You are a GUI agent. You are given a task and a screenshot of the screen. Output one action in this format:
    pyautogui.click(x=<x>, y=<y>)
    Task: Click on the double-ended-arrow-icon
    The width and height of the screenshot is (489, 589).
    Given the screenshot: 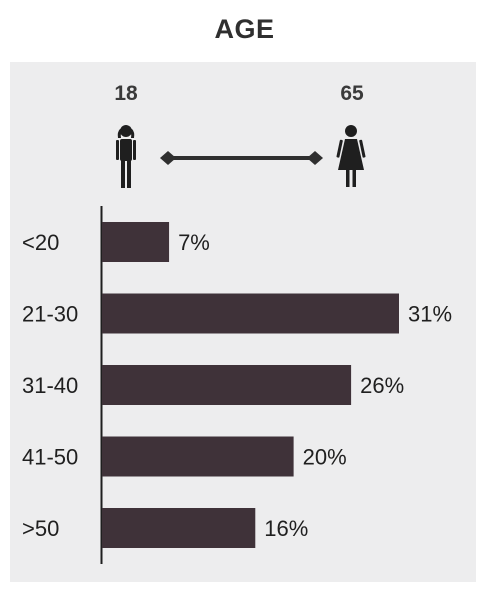 What is the action you would take?
    pyautogui.click(x=241, y=158)
    